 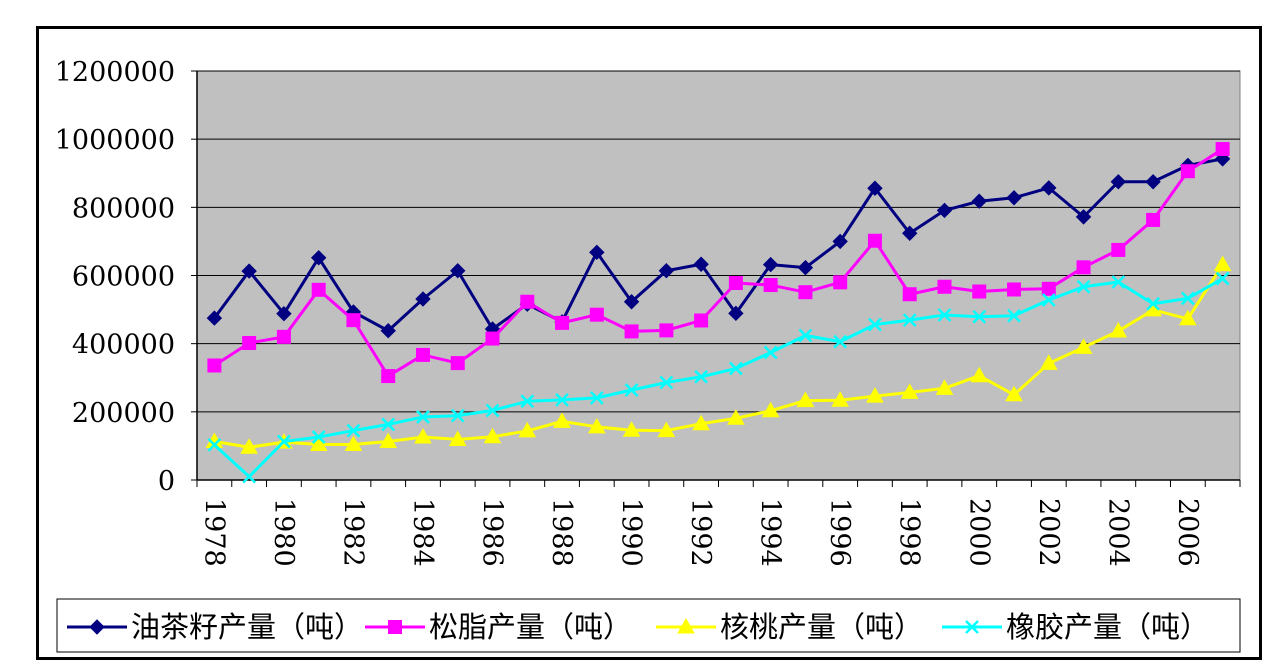 What do you see at coordinates (770, 532) in the screenshot?
I see `x-tick-label: 1994` at bounding box center [770, 532].